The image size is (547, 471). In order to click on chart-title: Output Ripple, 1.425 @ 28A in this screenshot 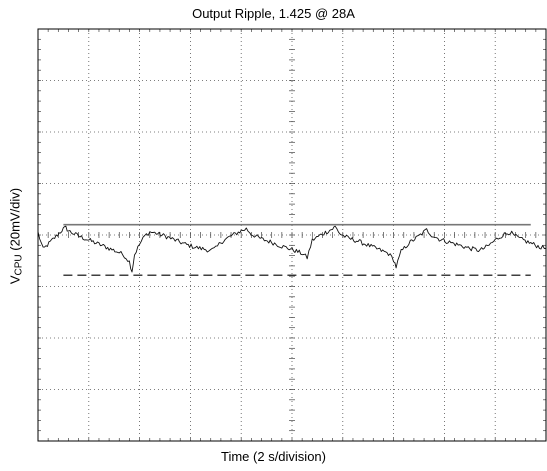, I will do `click(273, 13)`.